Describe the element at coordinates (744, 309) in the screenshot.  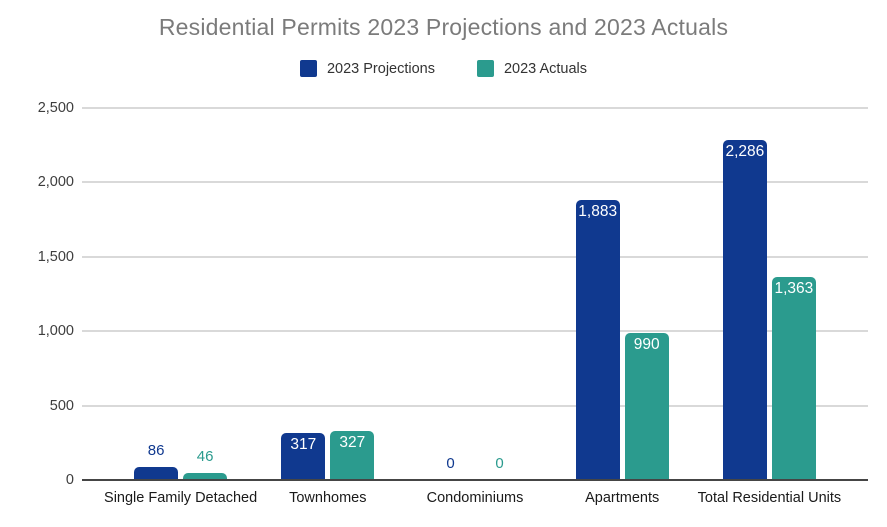
I see `bar-2023-projections: 2,286` at that location.